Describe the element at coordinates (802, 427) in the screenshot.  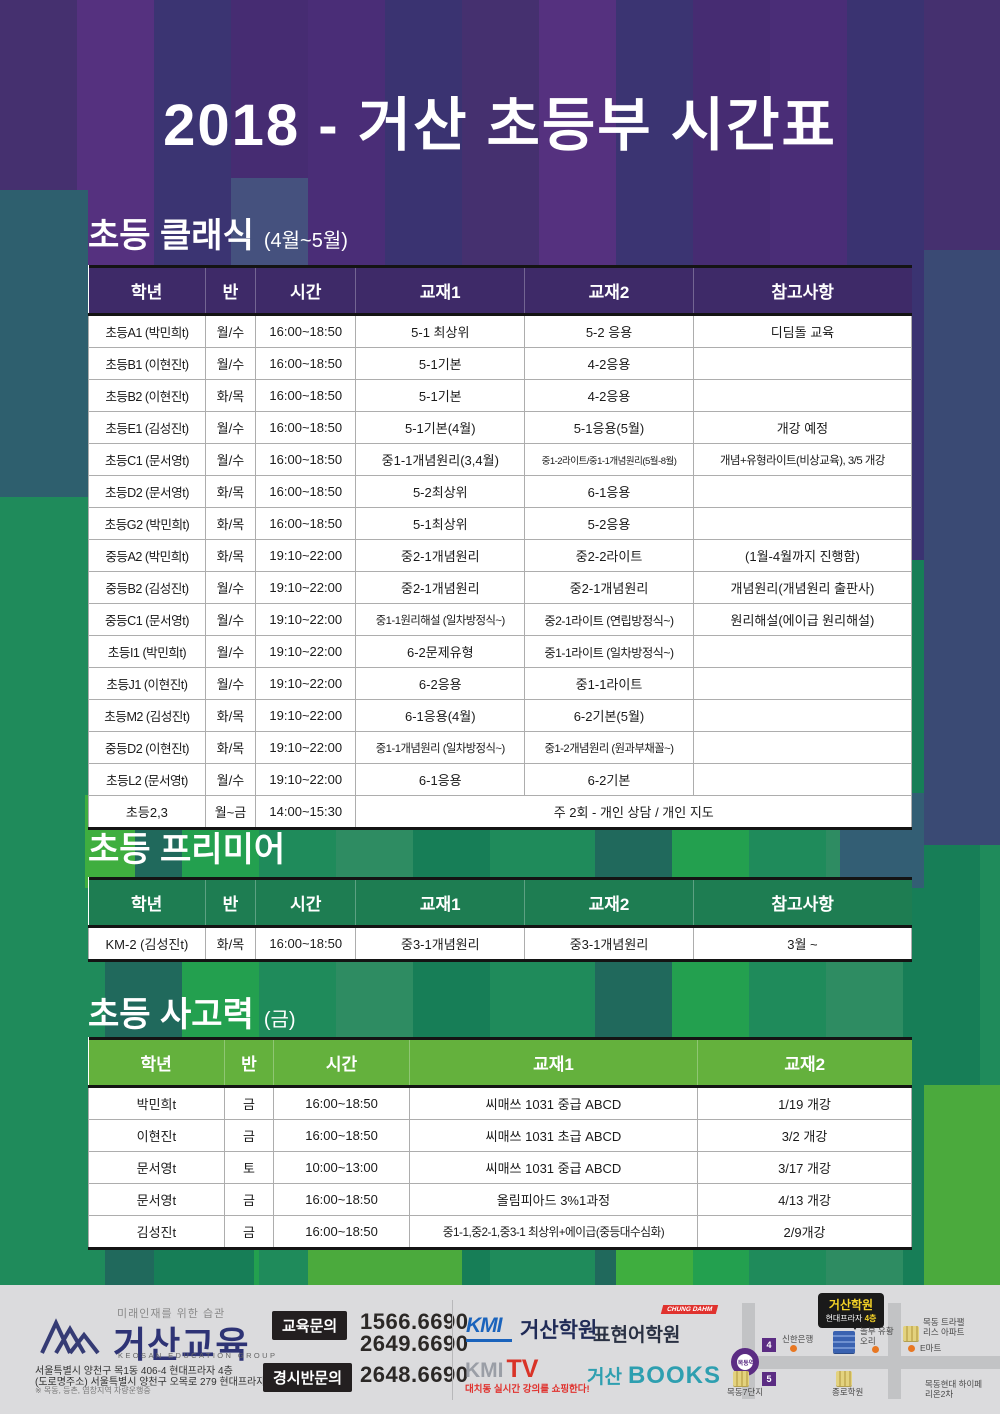
I see `cell: 개강 예정` at that location.